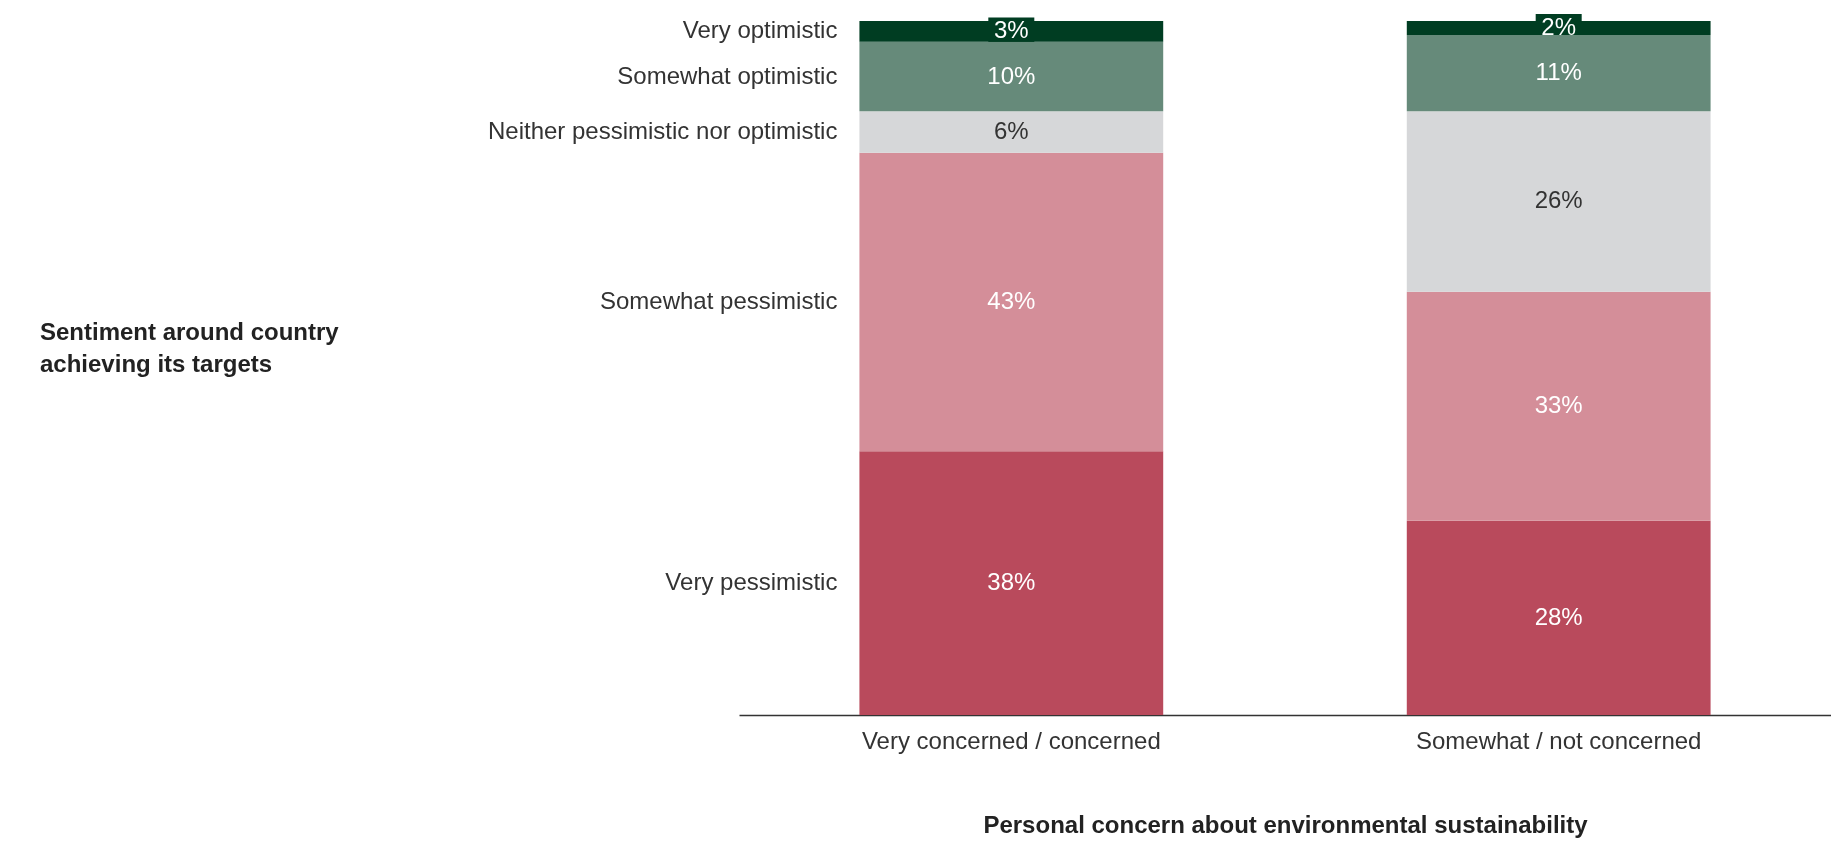  What do you see at coordinates (190, 347) in the screenshot?
I see `text: Sentiment around country achieving its targets` at bounding box center [190, 347].